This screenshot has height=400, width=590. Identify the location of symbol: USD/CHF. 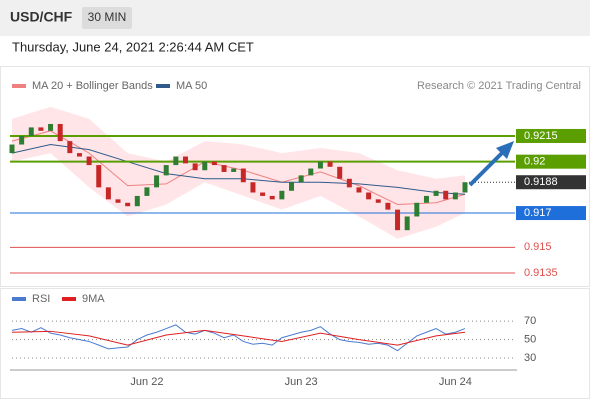
(41, 17).